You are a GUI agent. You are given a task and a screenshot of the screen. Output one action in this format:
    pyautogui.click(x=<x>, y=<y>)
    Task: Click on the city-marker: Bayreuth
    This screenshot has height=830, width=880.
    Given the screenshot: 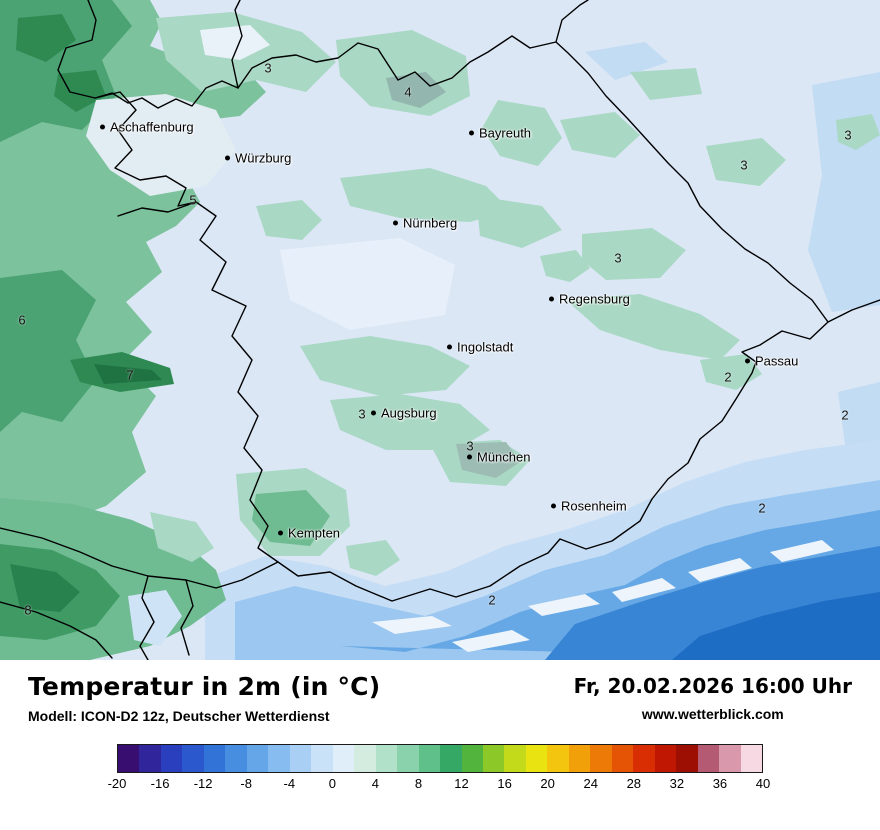 What is the action you would take?
    pyautogui.click(x=500, y=133)
    